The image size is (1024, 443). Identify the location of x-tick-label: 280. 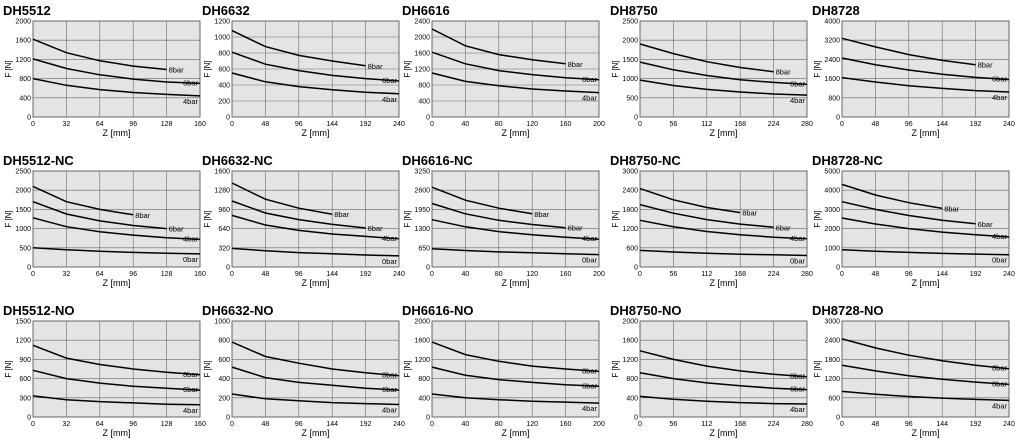
(807, 124).